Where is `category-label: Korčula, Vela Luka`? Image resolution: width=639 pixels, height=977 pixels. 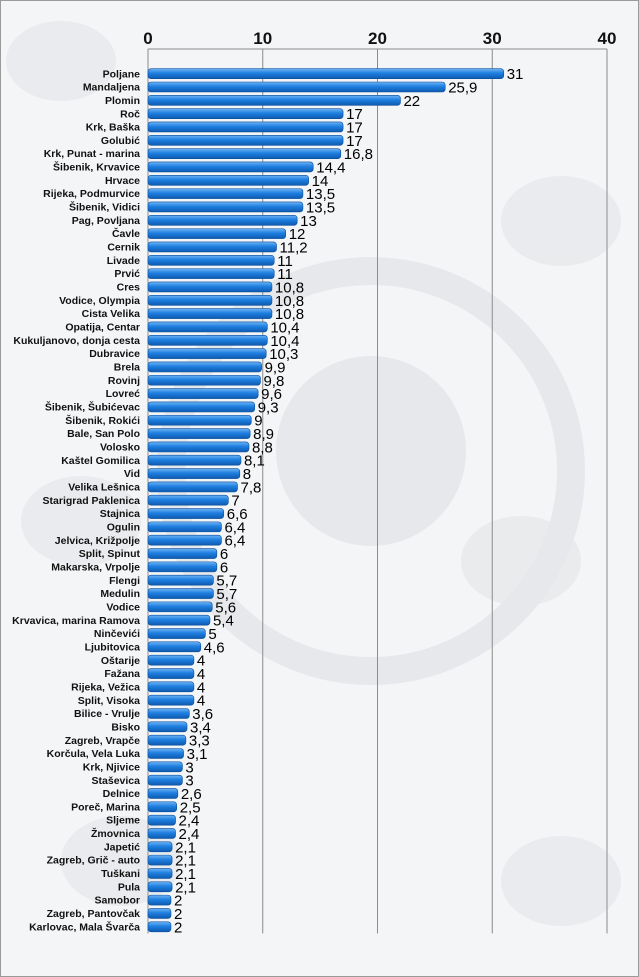
category-label: Korčula, Vela Luka is located at coordinates (94, 754).